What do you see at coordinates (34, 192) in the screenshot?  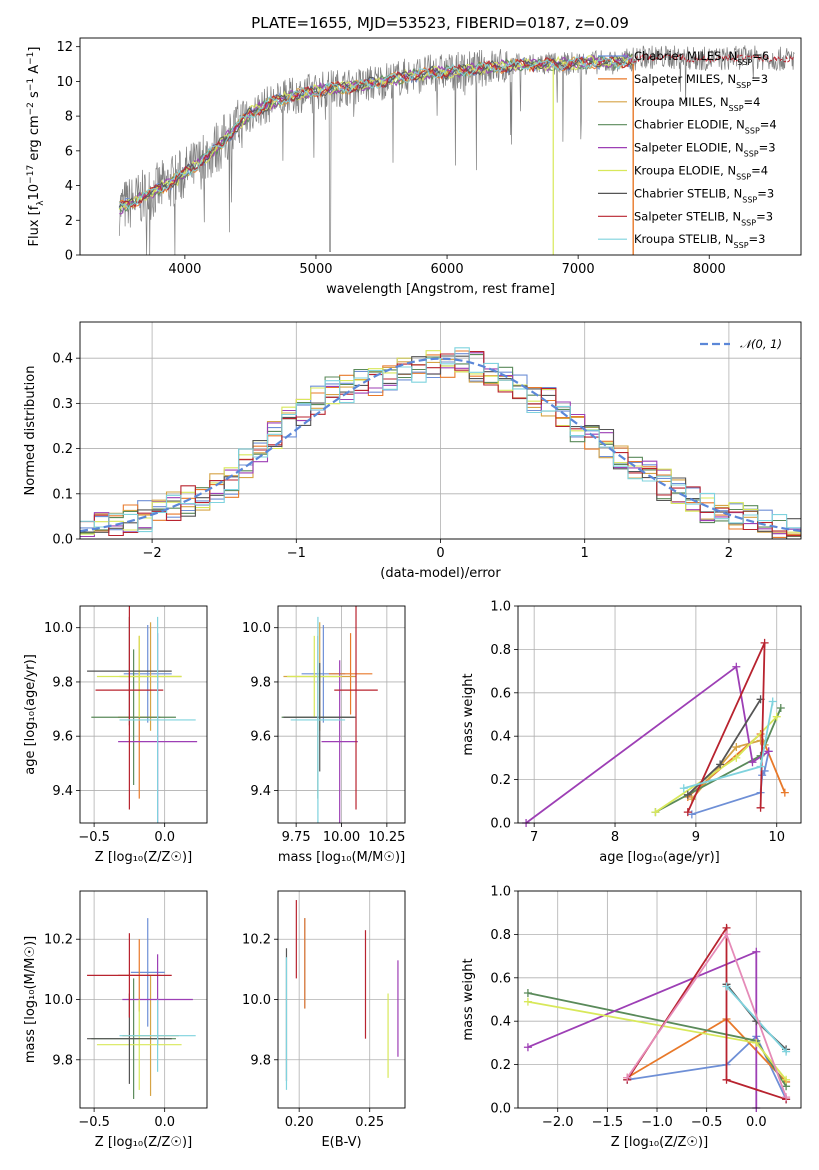 I see `label-part: 10` at bounding box center [34, 192].